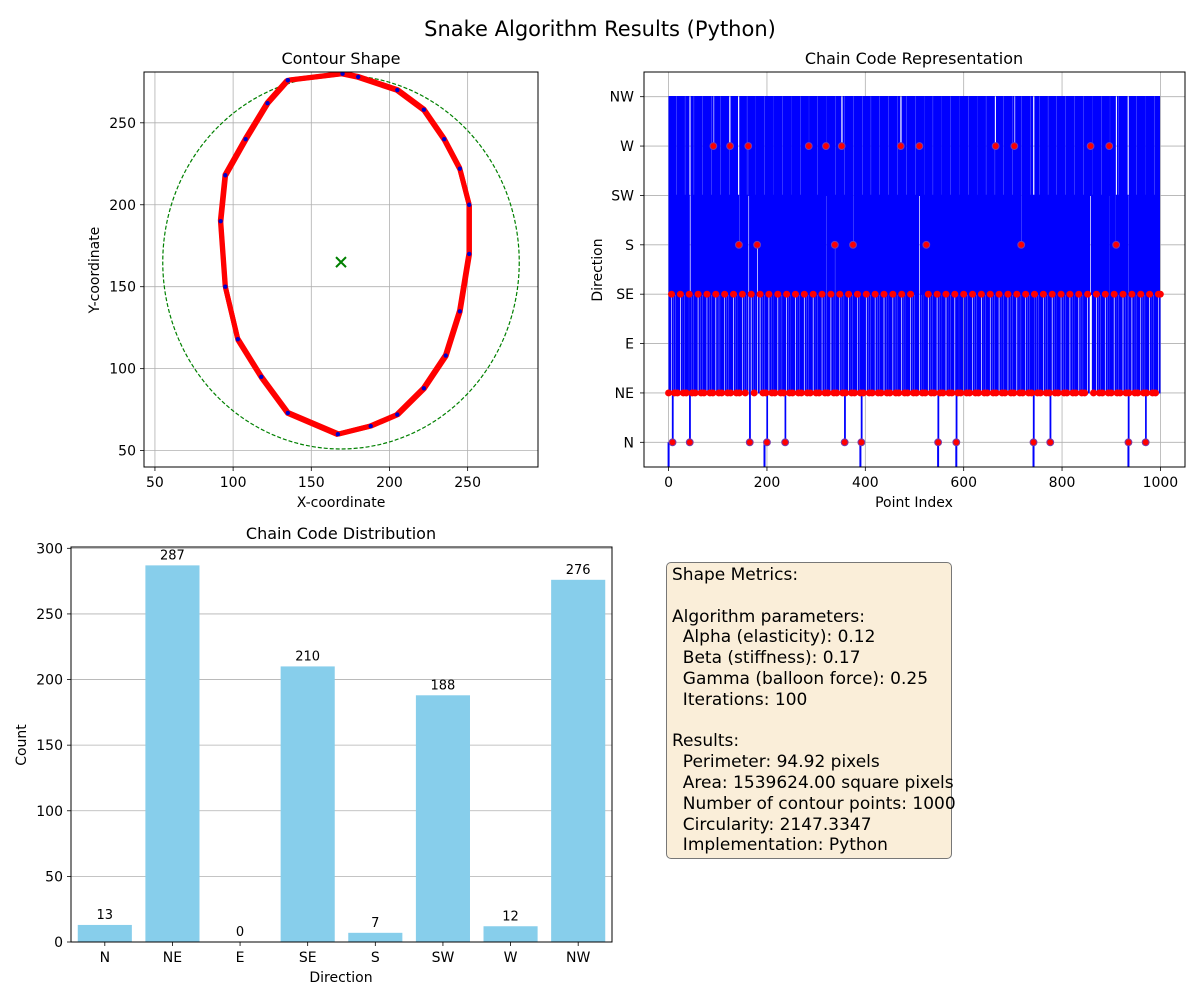  Describe the element at coordinates (311, 483) in the screenshot. I see `contour-x-tick-label: 150` at that location.